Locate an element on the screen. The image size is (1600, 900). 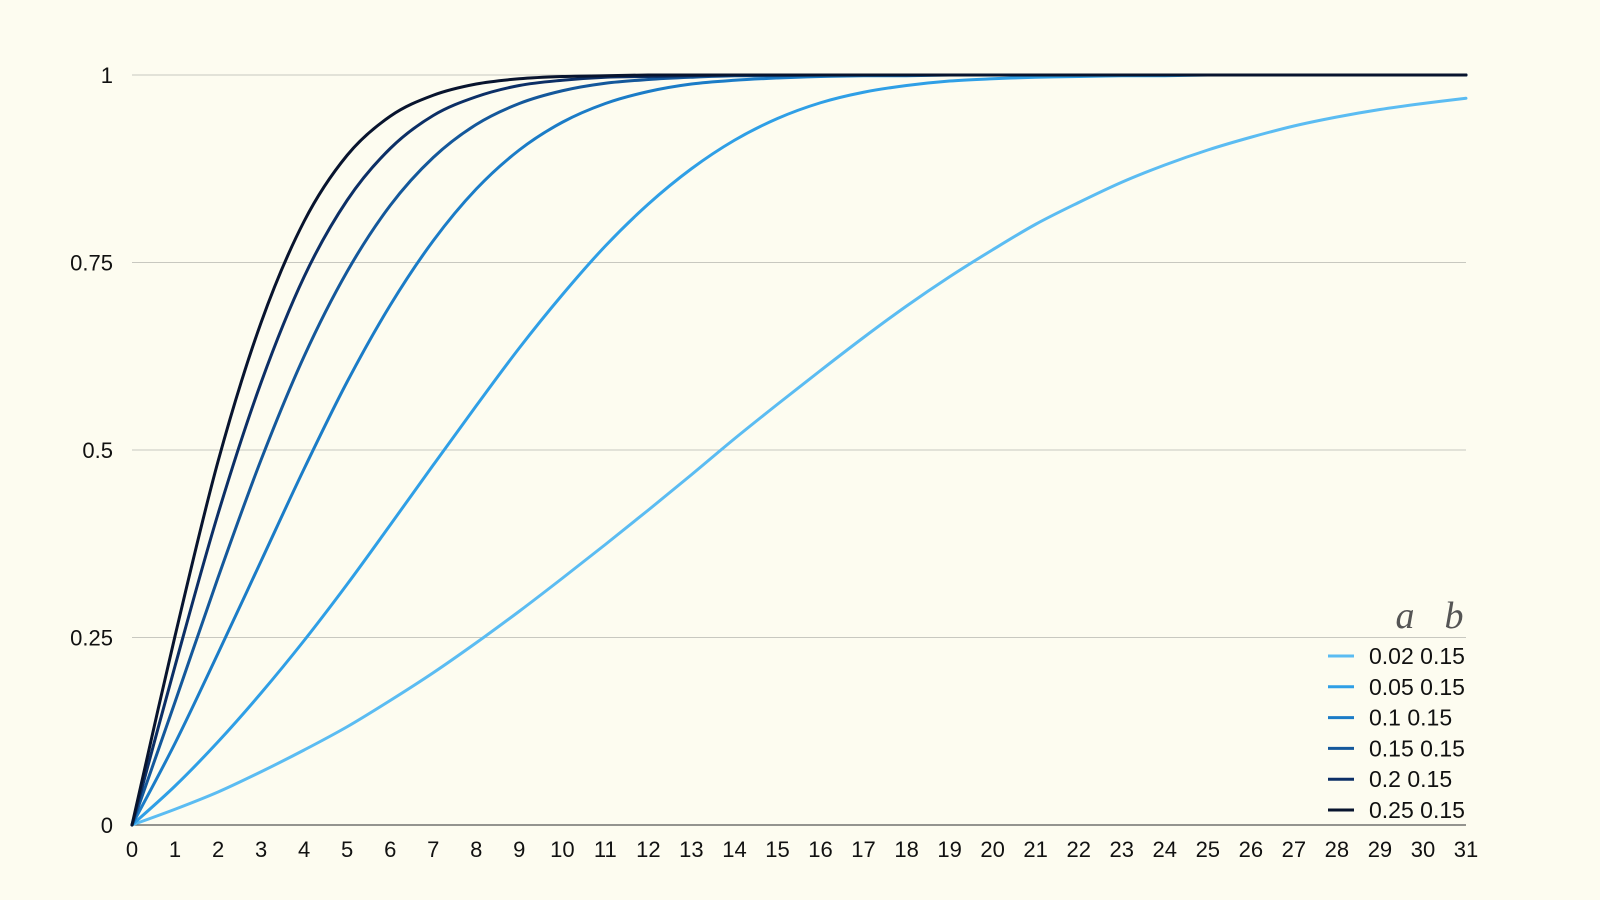
legend-entry-label: 0.02 0.15 is located at coordinates (1417, 656).